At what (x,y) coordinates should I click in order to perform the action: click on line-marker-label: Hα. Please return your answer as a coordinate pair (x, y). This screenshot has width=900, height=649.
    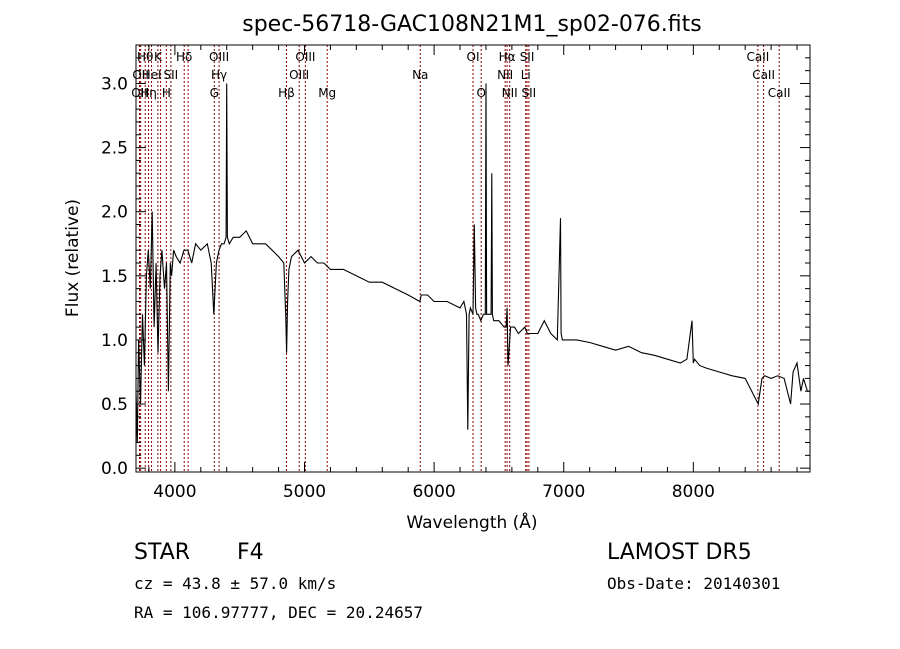
    Looking at the image, I should click on (507, 57).